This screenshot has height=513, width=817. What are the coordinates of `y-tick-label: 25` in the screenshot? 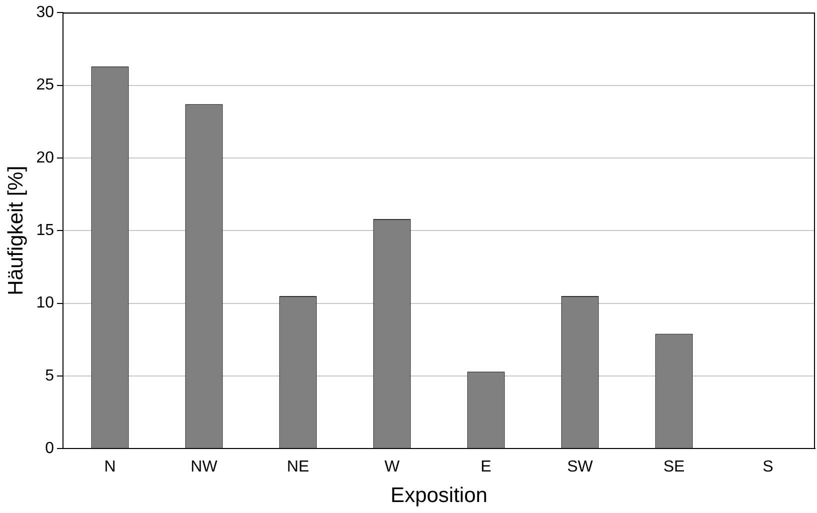 It's located at (45, 85).